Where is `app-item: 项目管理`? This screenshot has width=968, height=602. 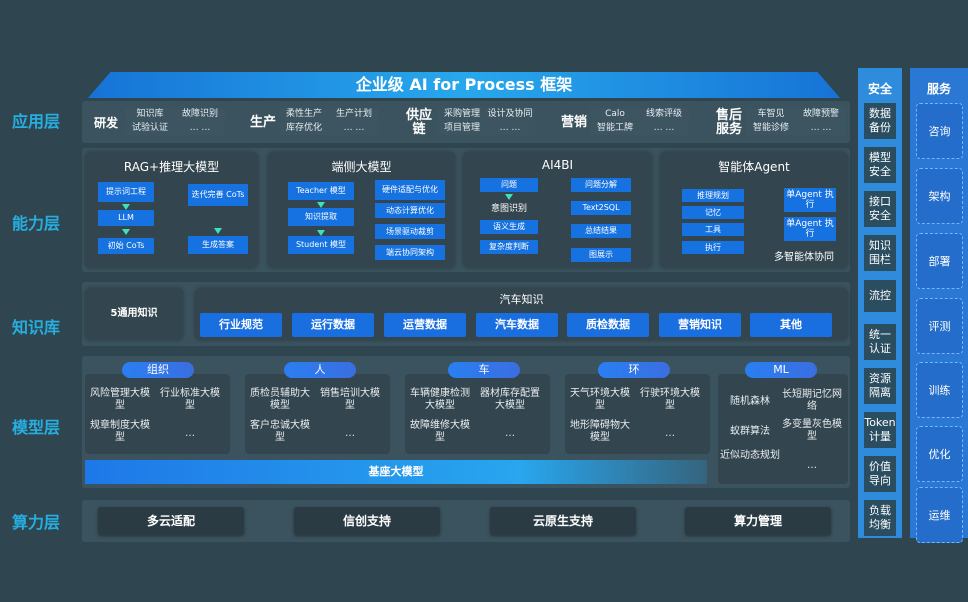
app-item: 项目管理 is located at coordinates (462, 128).